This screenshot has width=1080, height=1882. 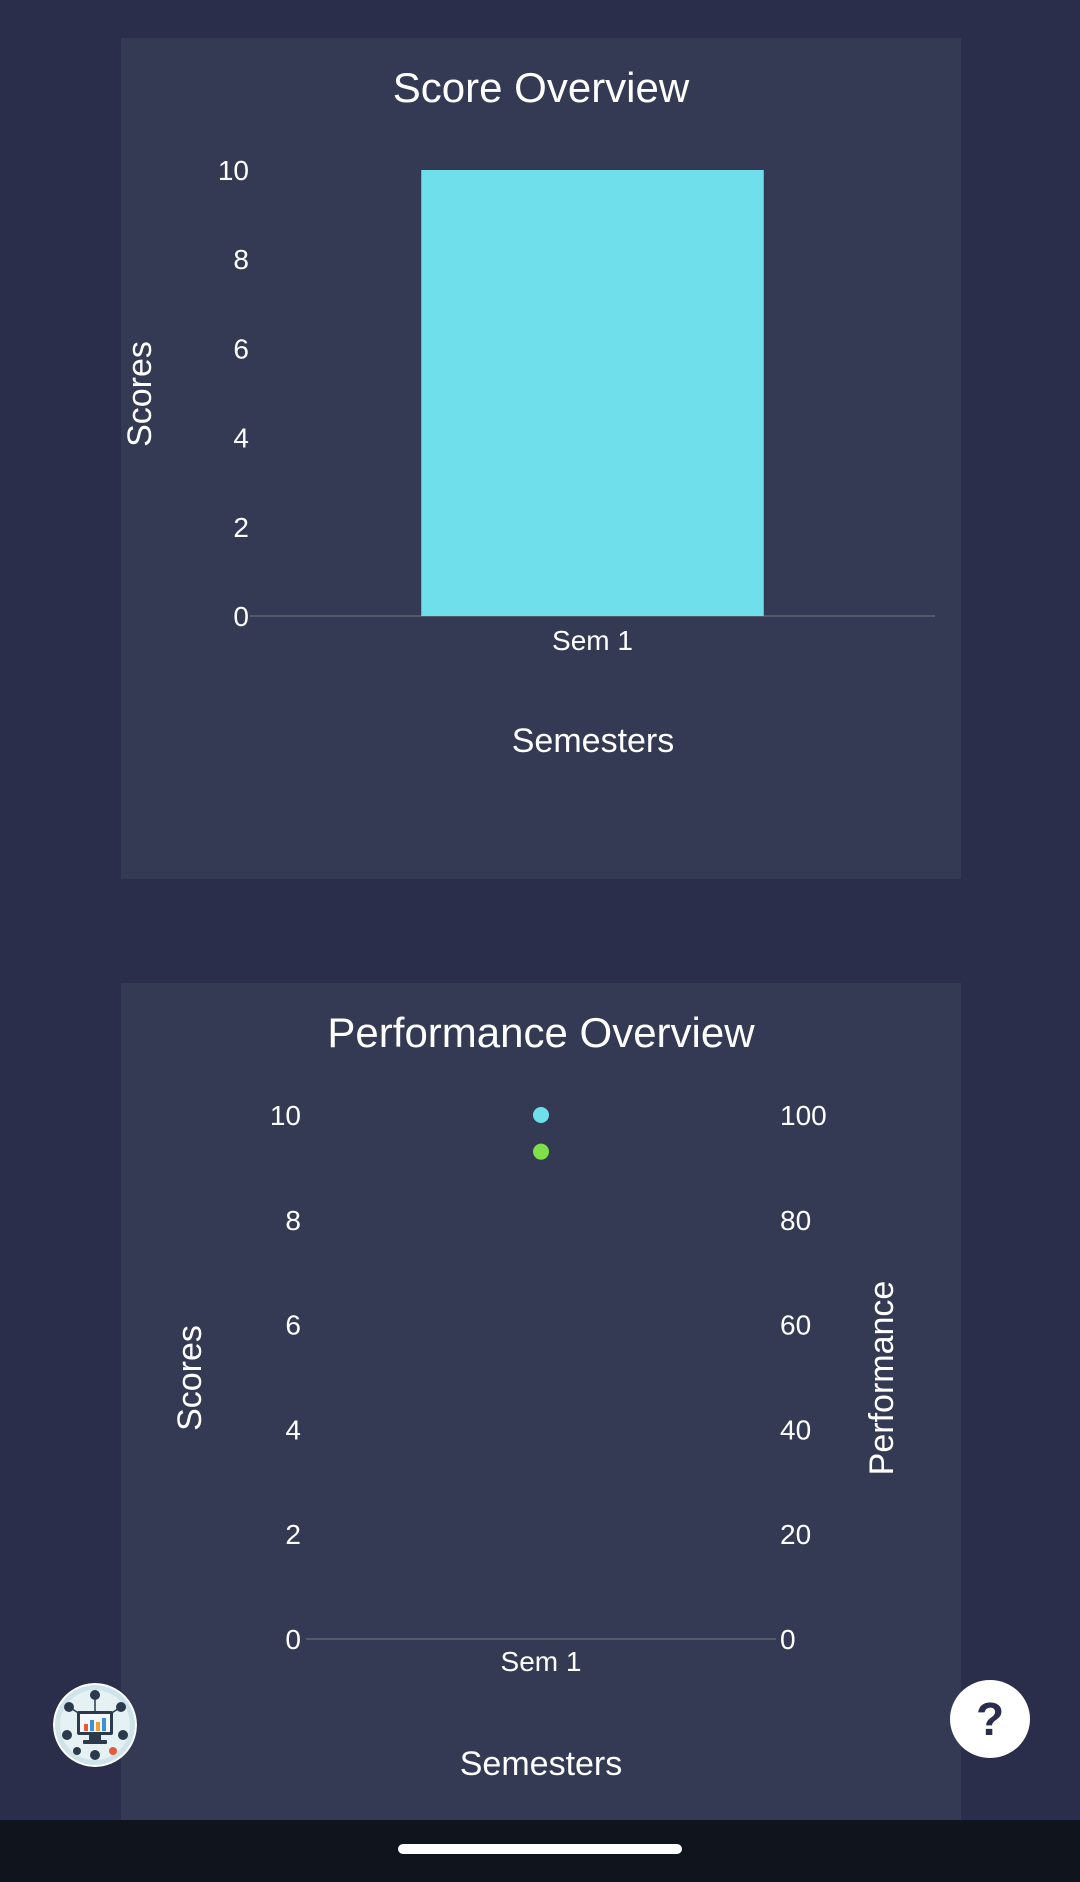 I want to click on score-chart-marks: 0 2 4 6 8 10 Sem 1, so click(x=491, y=405).